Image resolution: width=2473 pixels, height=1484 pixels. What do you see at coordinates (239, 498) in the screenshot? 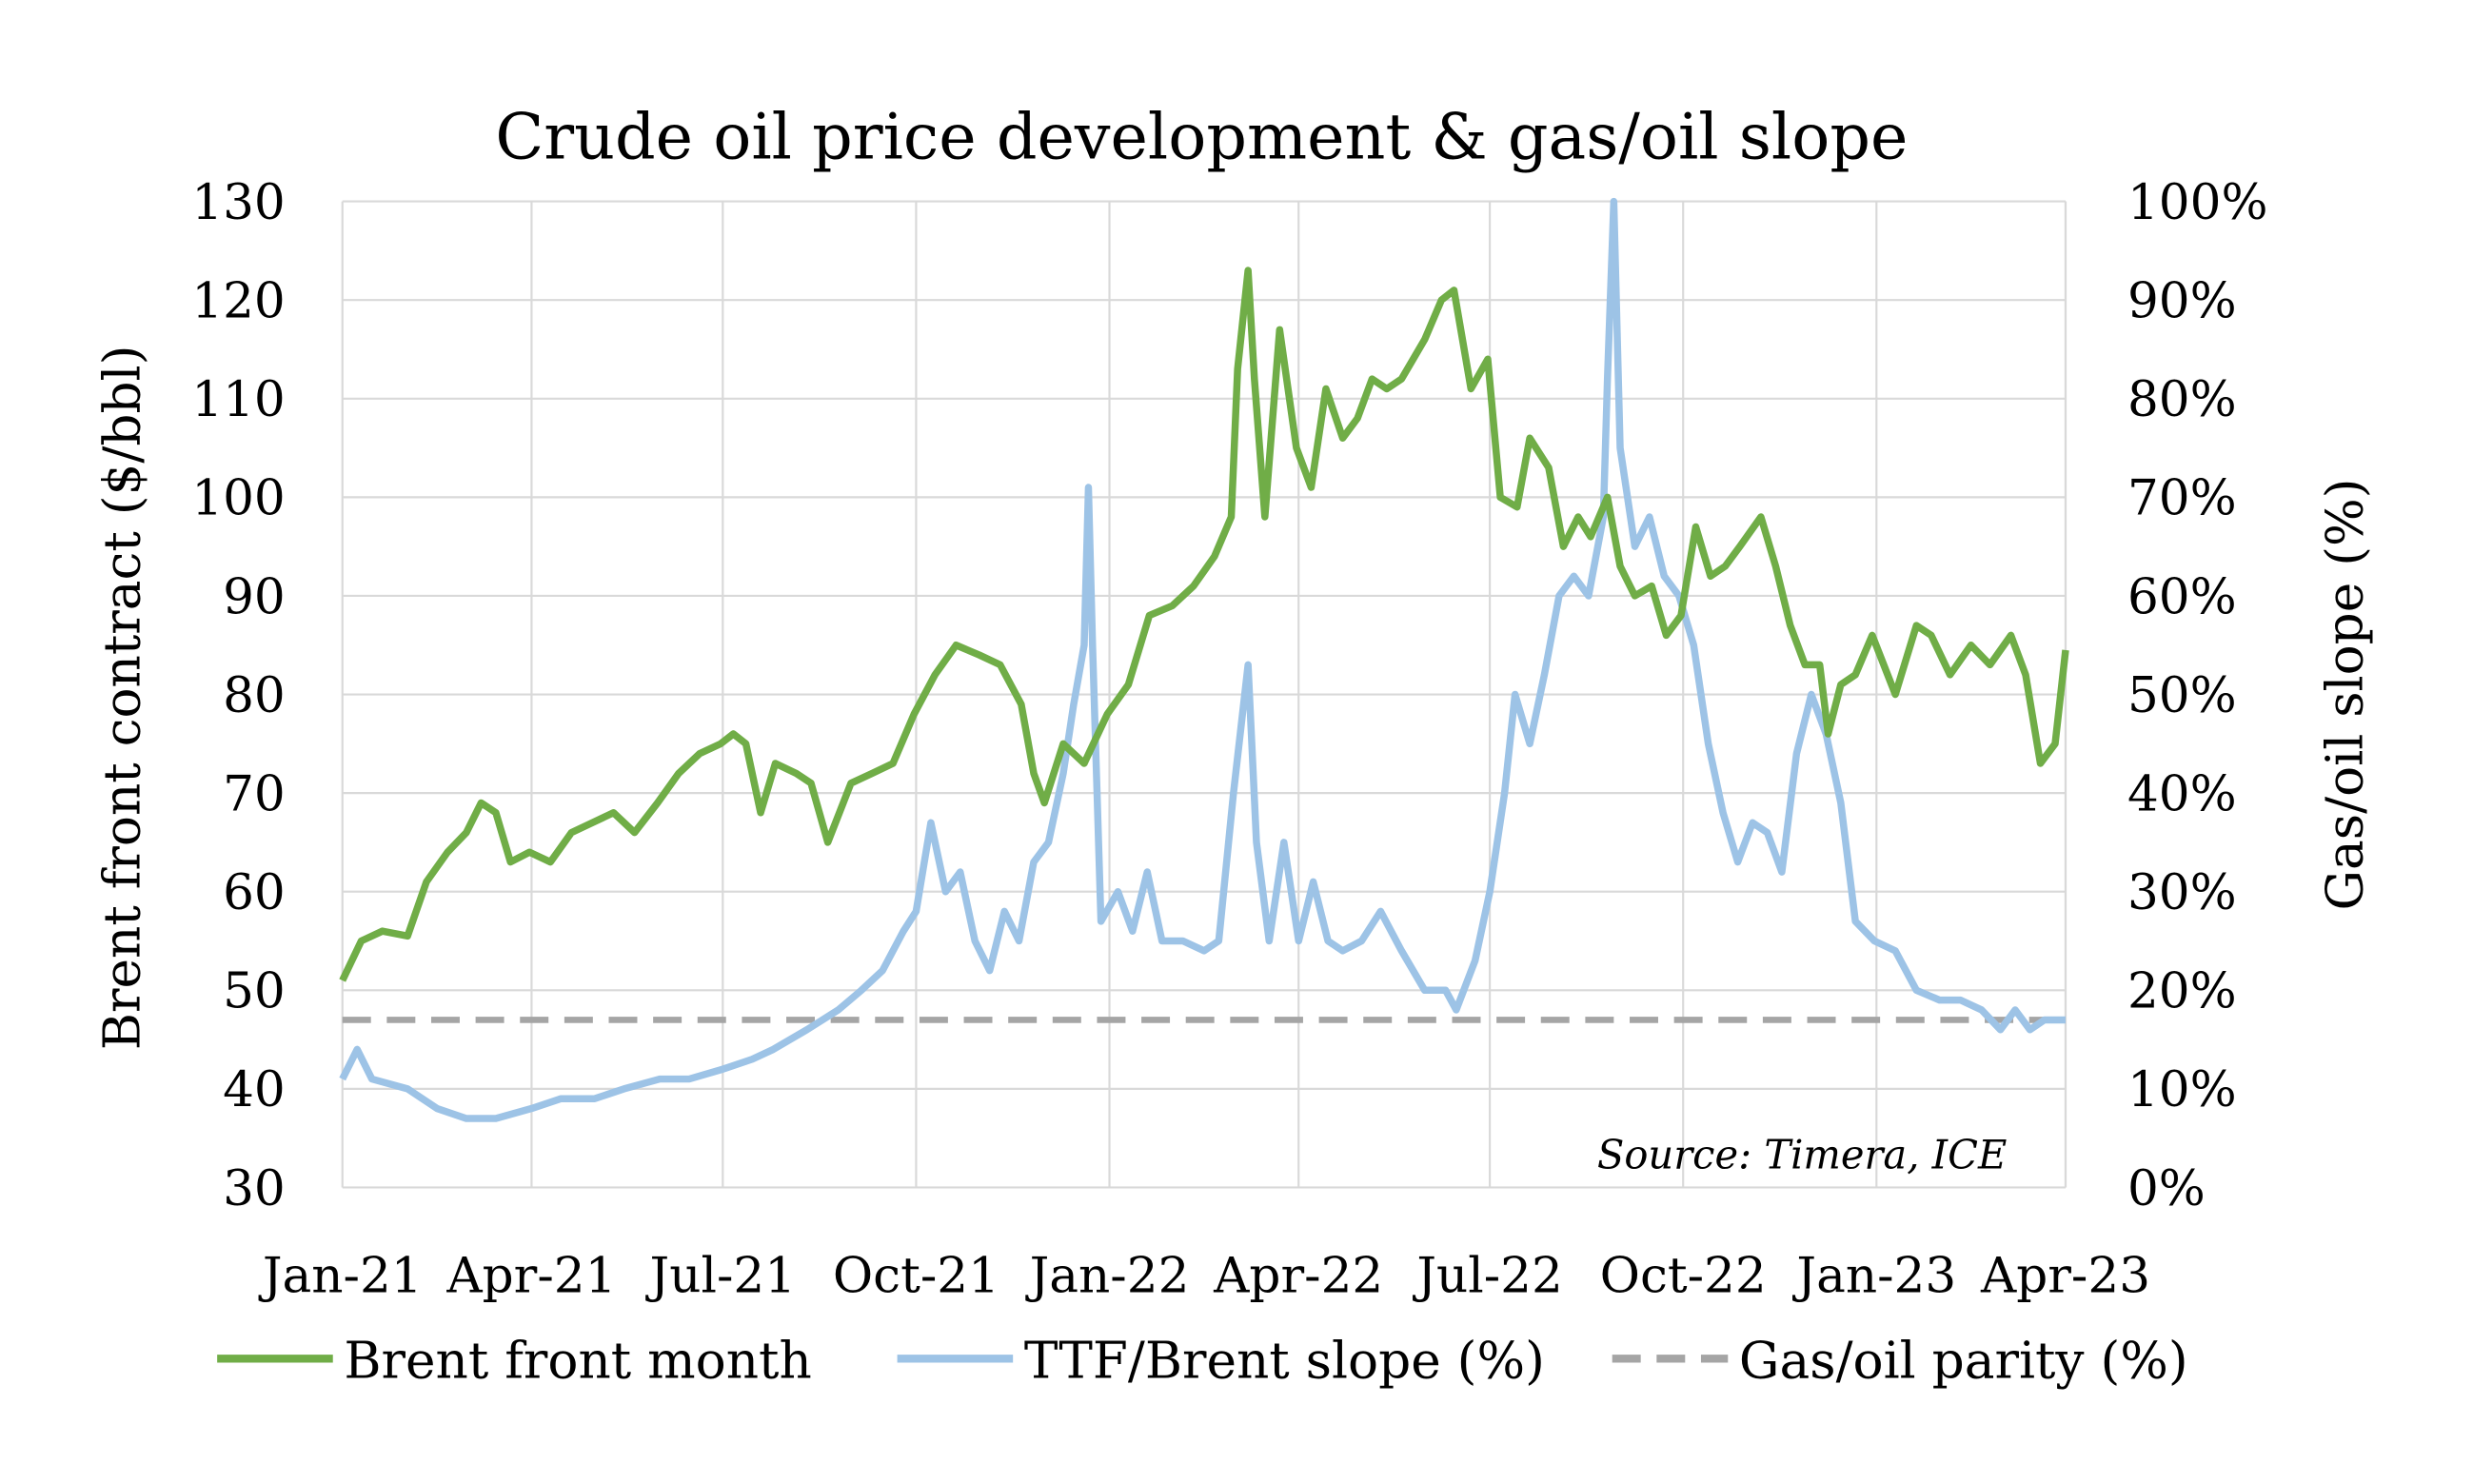
I see `y-tick-label: 100` at bounding box center [239, 498].